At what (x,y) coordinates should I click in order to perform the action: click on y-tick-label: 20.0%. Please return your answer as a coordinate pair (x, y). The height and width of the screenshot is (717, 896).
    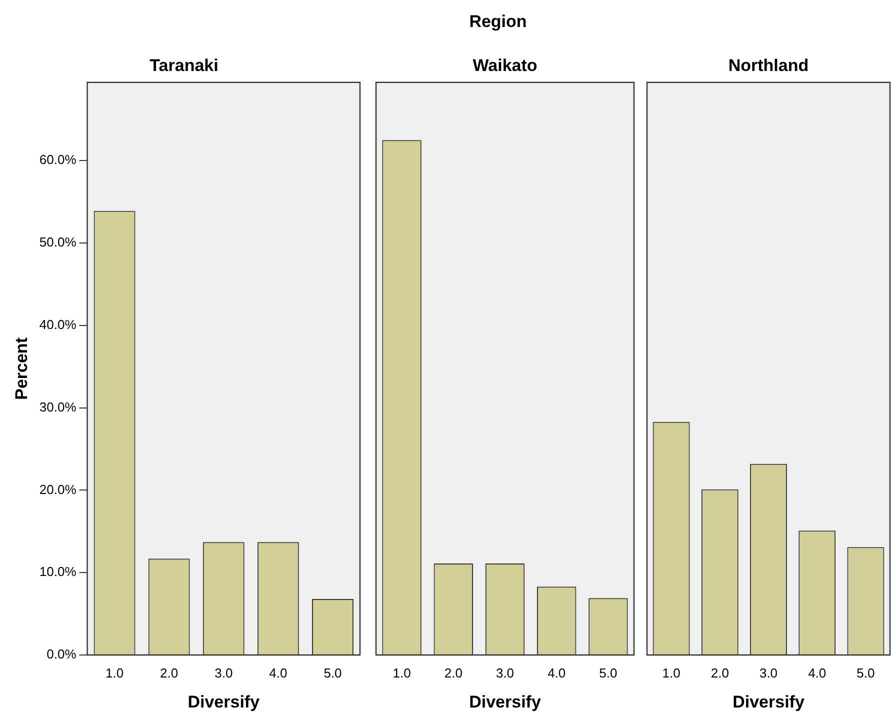
    Looking at the image, I should click on (58, 489).